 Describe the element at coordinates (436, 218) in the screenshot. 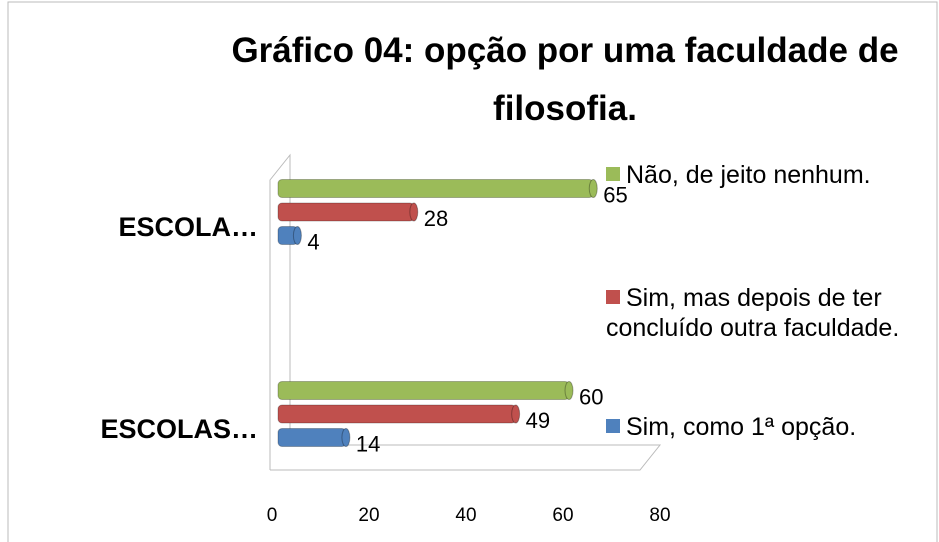

I see `data-label: 28` at that location.